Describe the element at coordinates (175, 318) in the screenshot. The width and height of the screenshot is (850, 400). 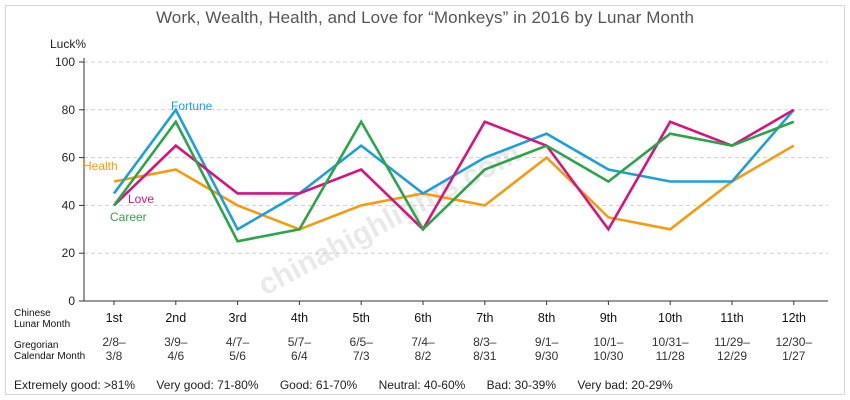
I see `x-tick-label-2nd: 2nd` at that location.